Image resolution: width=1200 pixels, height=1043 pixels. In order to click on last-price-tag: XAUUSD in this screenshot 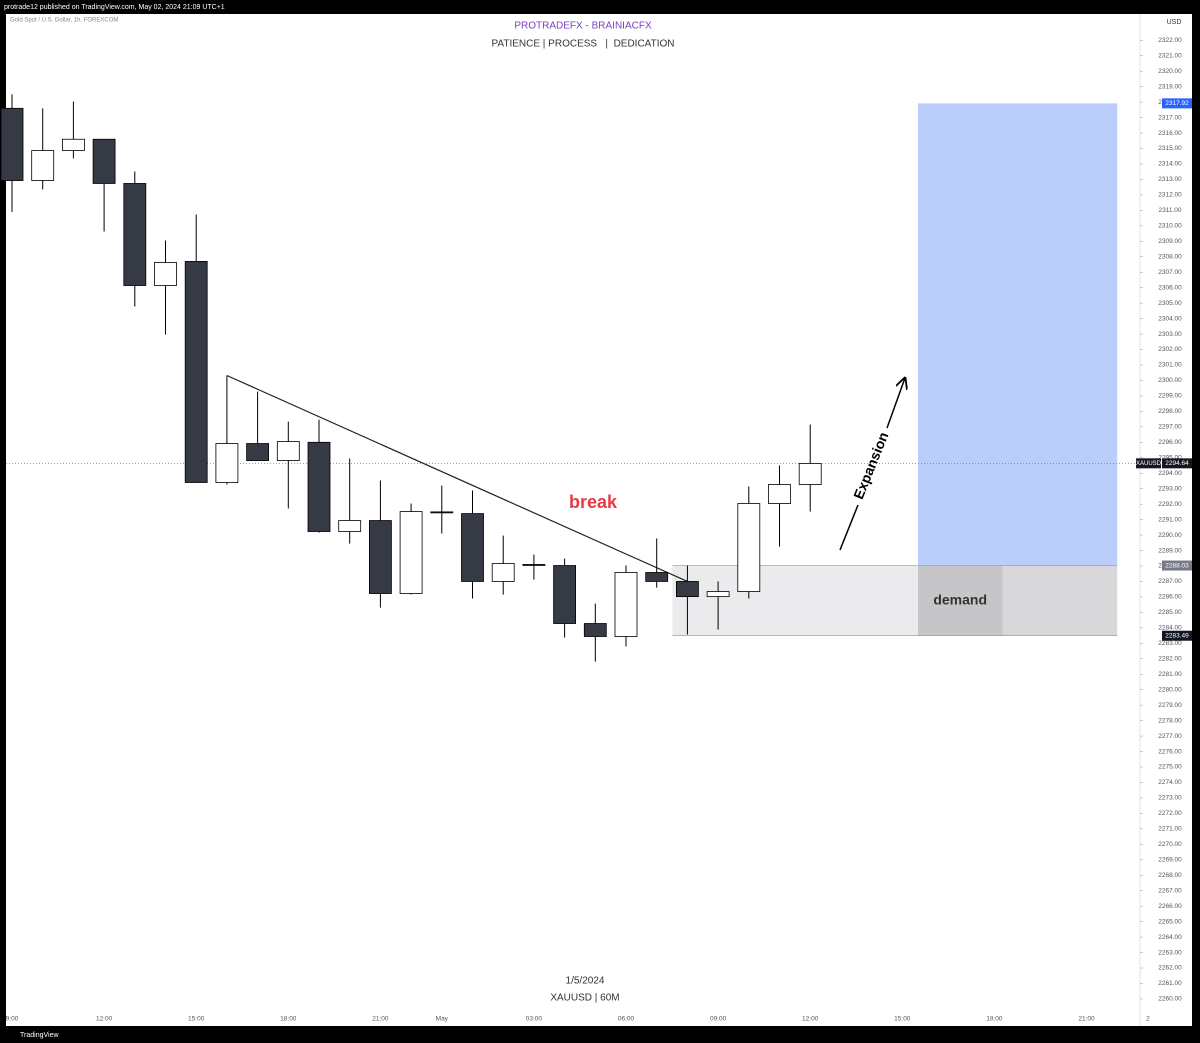, I will do `click(1149, 464)`.